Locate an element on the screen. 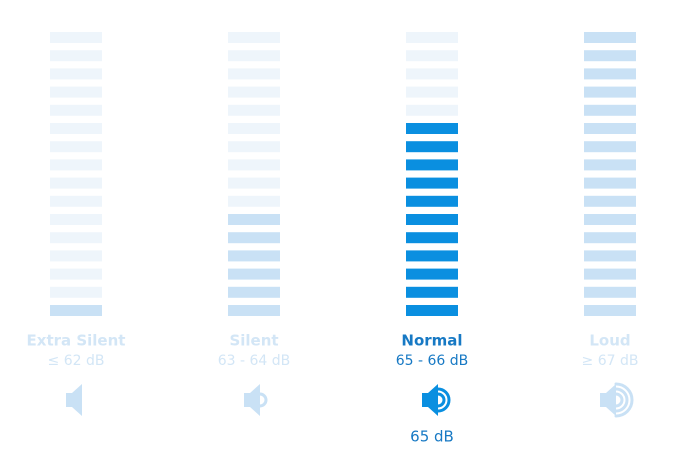  level-name: Normal is located at coordinates (431, 341).